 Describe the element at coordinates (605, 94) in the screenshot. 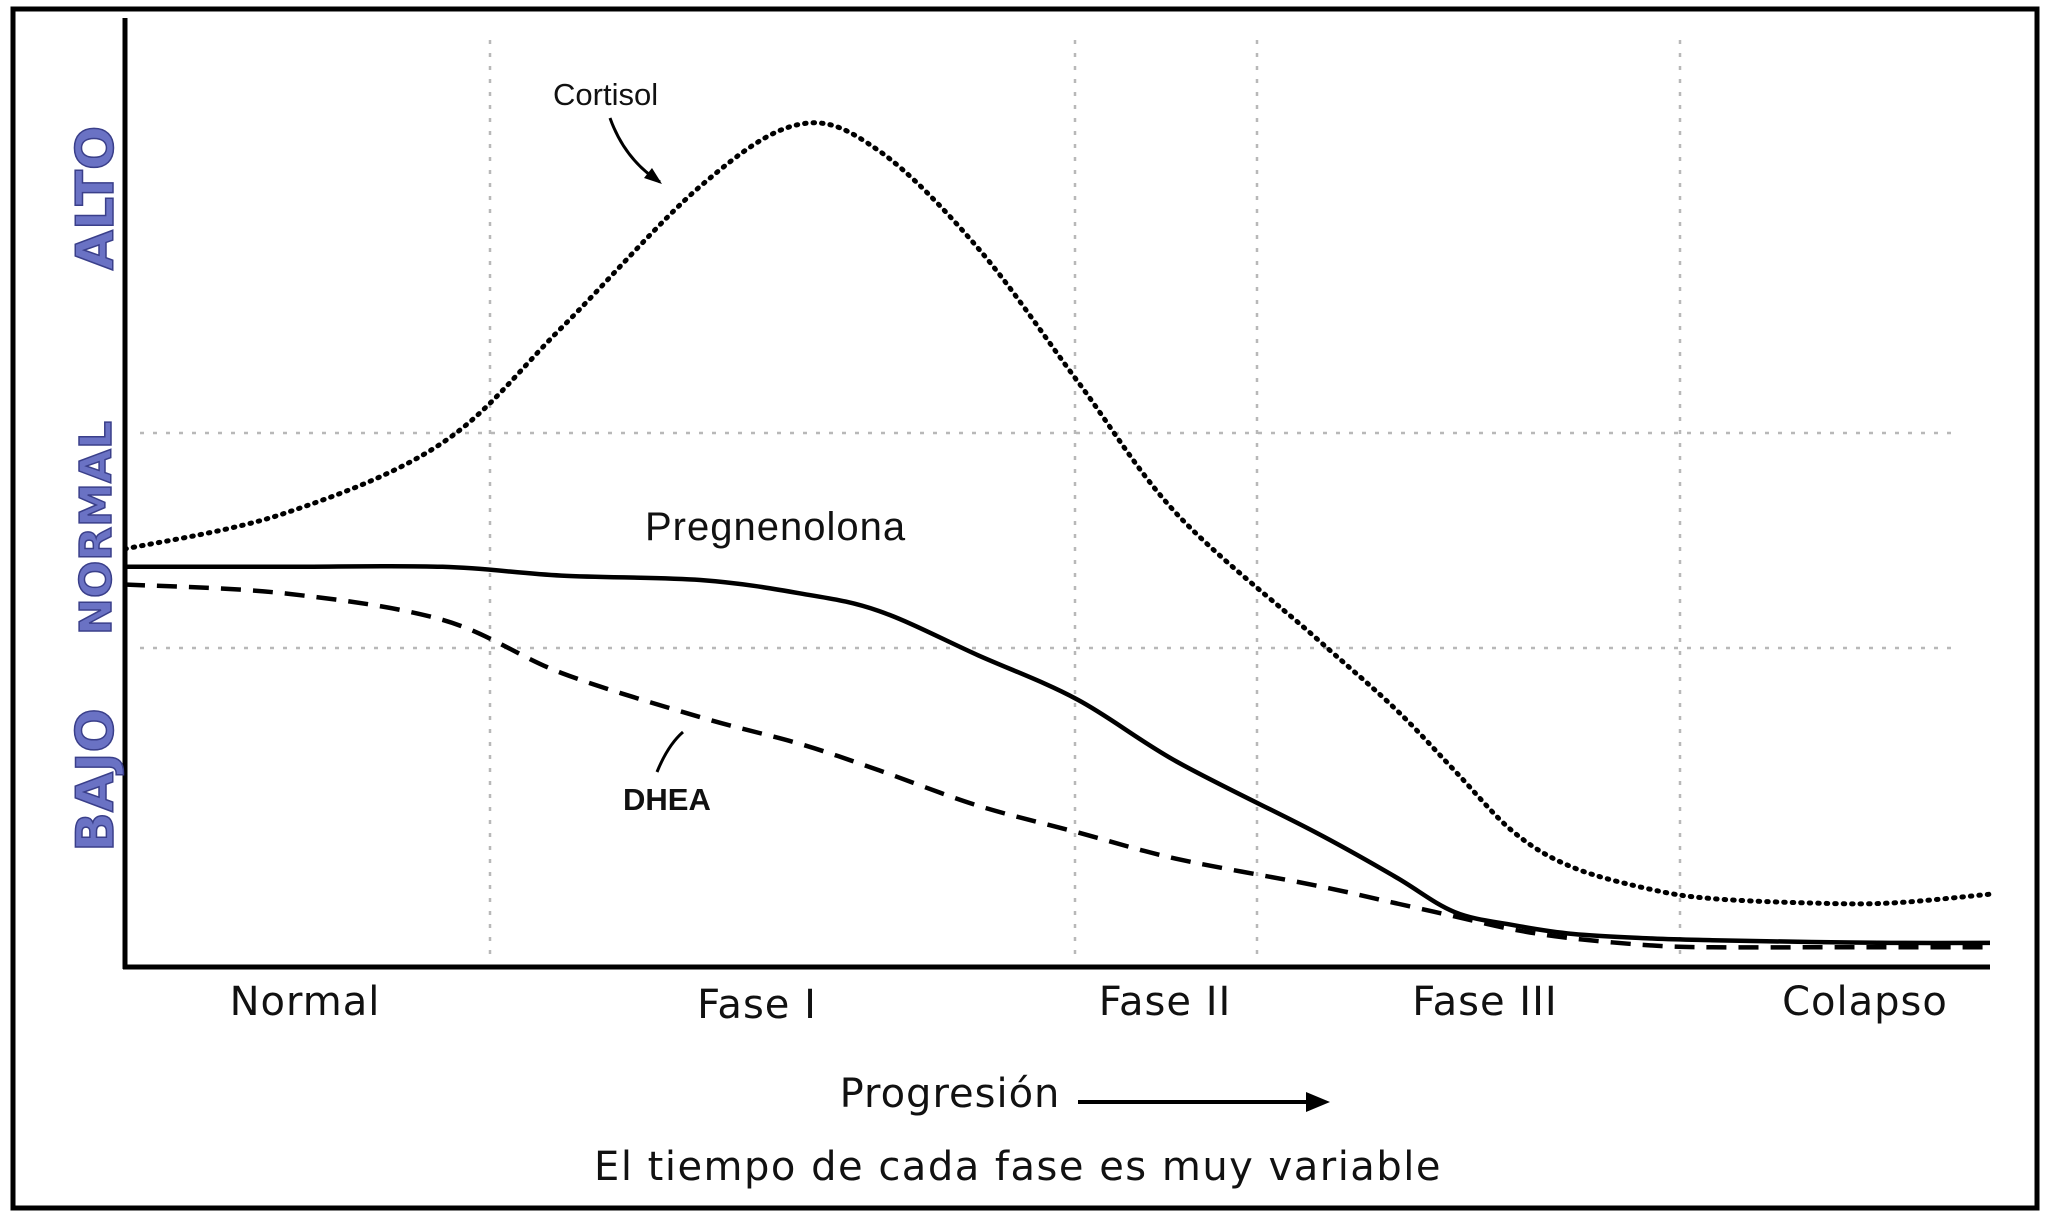

I see `series-label-cortisol: Cortisol` at that location.